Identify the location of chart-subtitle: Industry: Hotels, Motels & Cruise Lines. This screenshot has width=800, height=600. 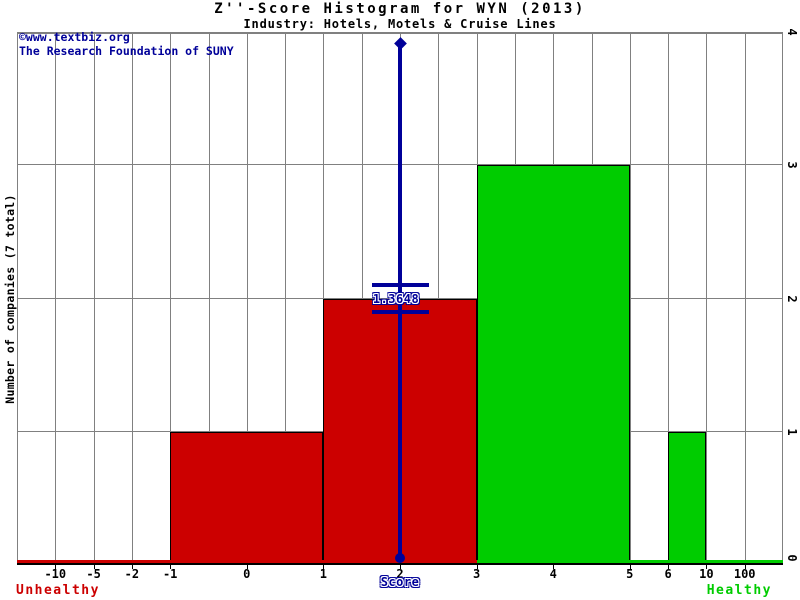
(400, 24).